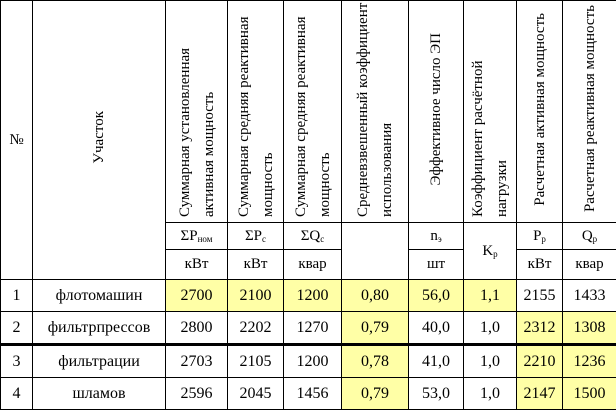 This screenshot has width=616, height=410. Describe the element at coordinates (313, 328) in the screenshot. I see `row-cell: 1270` at that location.